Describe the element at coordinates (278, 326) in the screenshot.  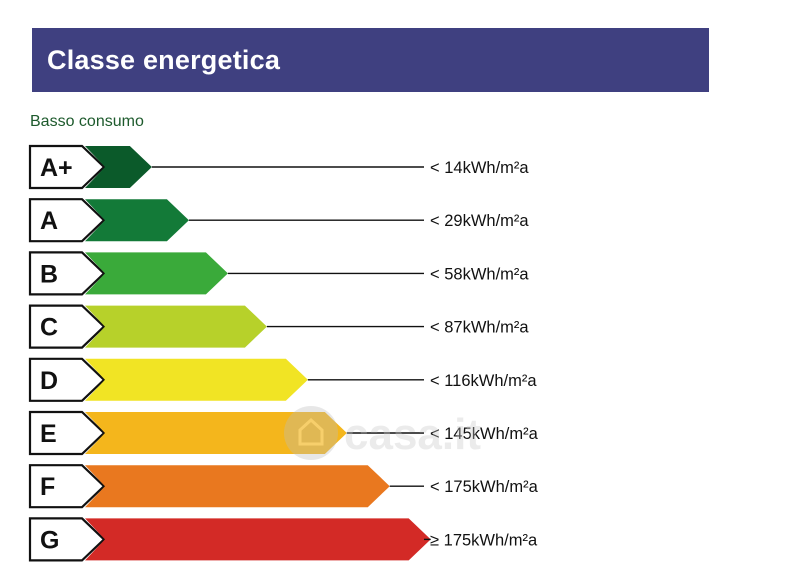
I see `energy-class-row-c: C < 87kWh/m²a` at that location.